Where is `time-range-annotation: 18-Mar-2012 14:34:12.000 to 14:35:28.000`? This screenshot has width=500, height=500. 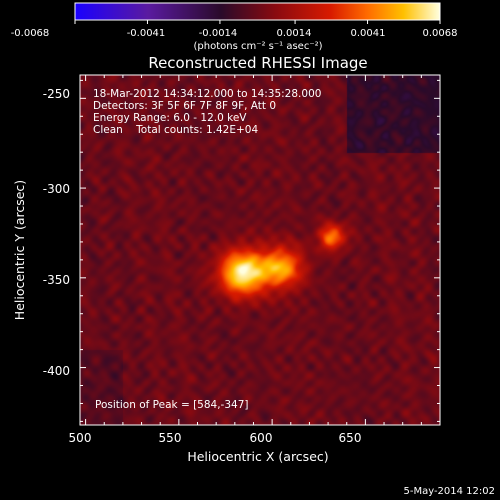
time-range-annotation: 18-Mar-2012 14:34:12.000 to 14:35:28.000 is located at coordinates (207, 94).